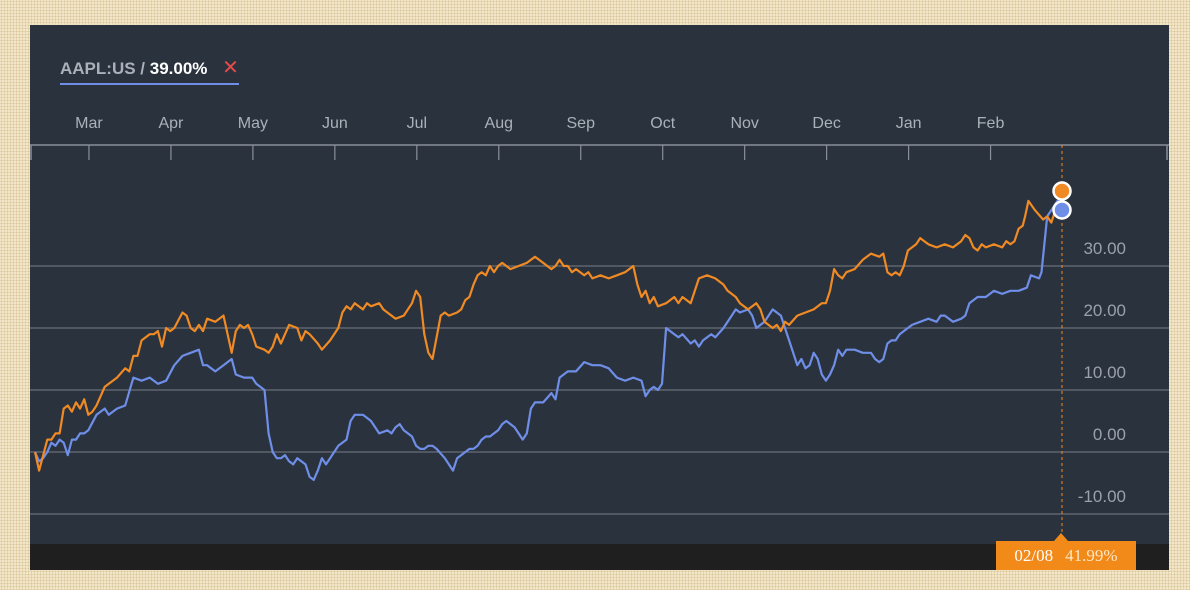 The image size is (1190, 590). I want to click on remove-series-icon: ✕, so click(230, 68).